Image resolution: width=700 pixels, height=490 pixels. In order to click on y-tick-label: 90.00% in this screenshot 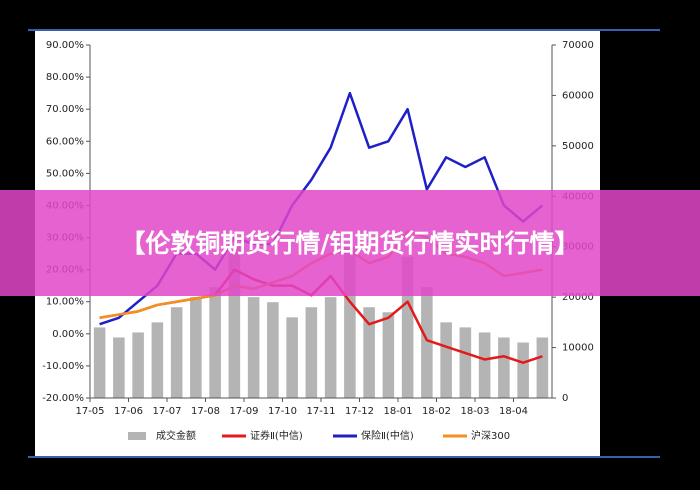, I will do `click(65, 45)`.